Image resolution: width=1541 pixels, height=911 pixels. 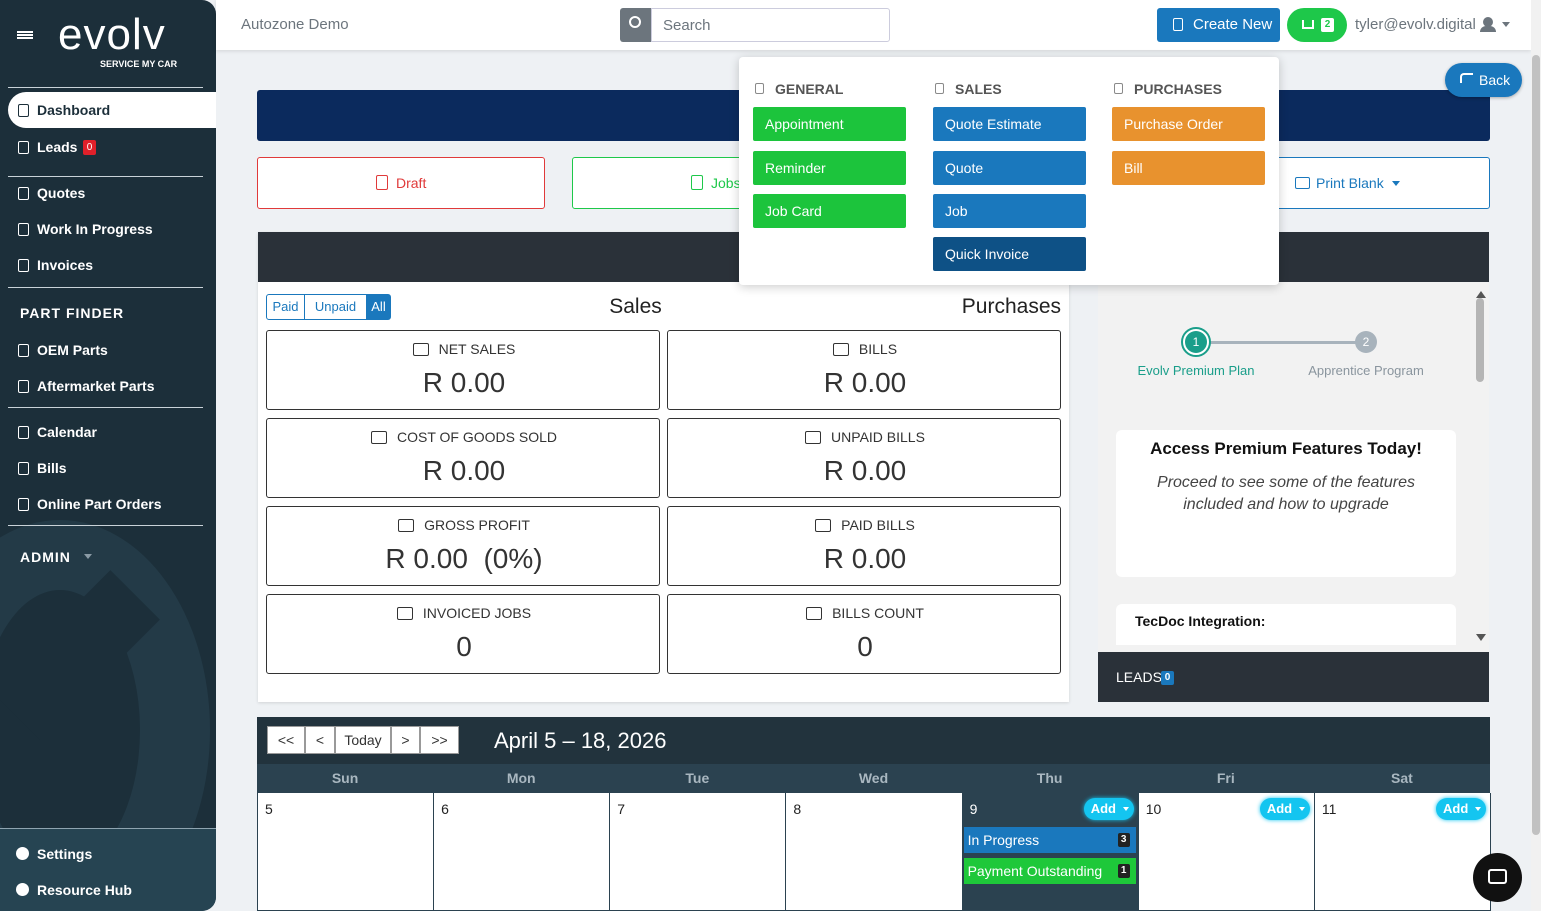 I want to click on step-label: Evolv Premium Plan, so click(x=1196, y=370).